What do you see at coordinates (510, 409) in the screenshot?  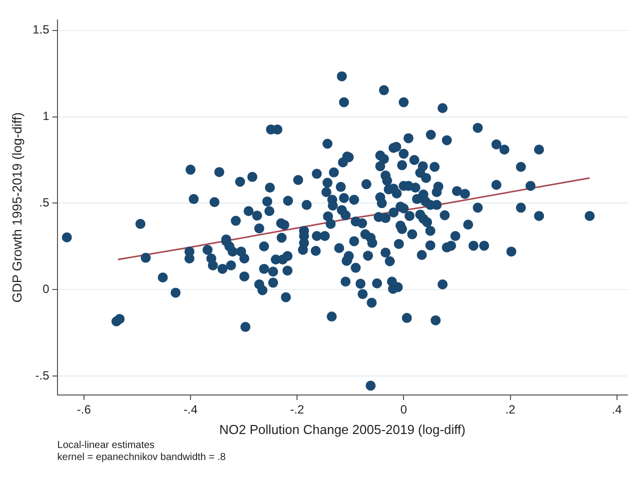 I see `x-tick-label: .2` at bounding box center [510, 409].